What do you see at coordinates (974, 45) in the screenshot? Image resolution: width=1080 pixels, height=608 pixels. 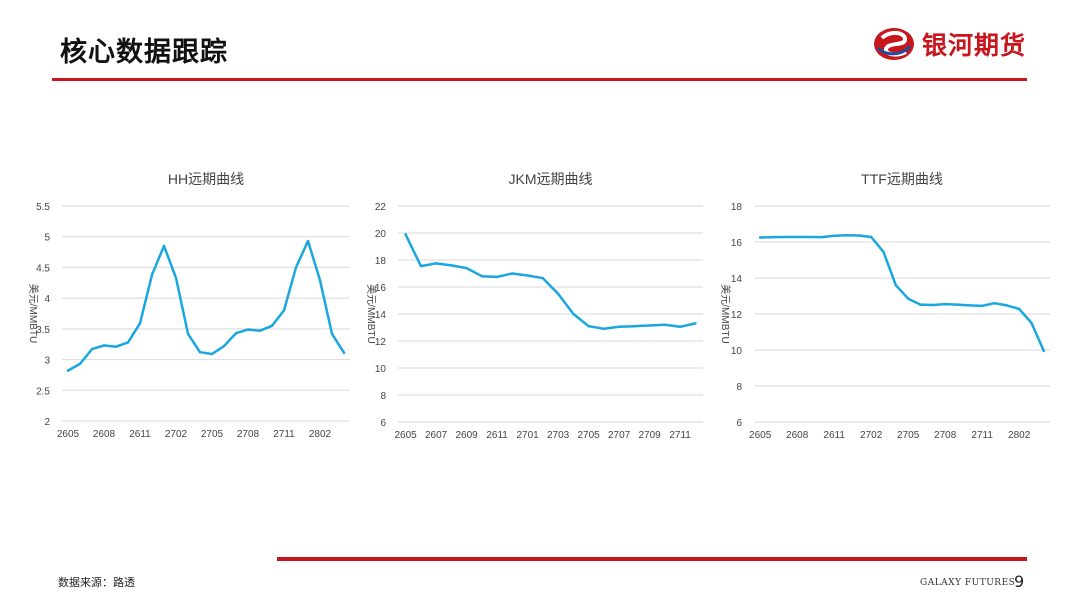 I see `brand-name: 银河期货` at bounding box center [974, 45].